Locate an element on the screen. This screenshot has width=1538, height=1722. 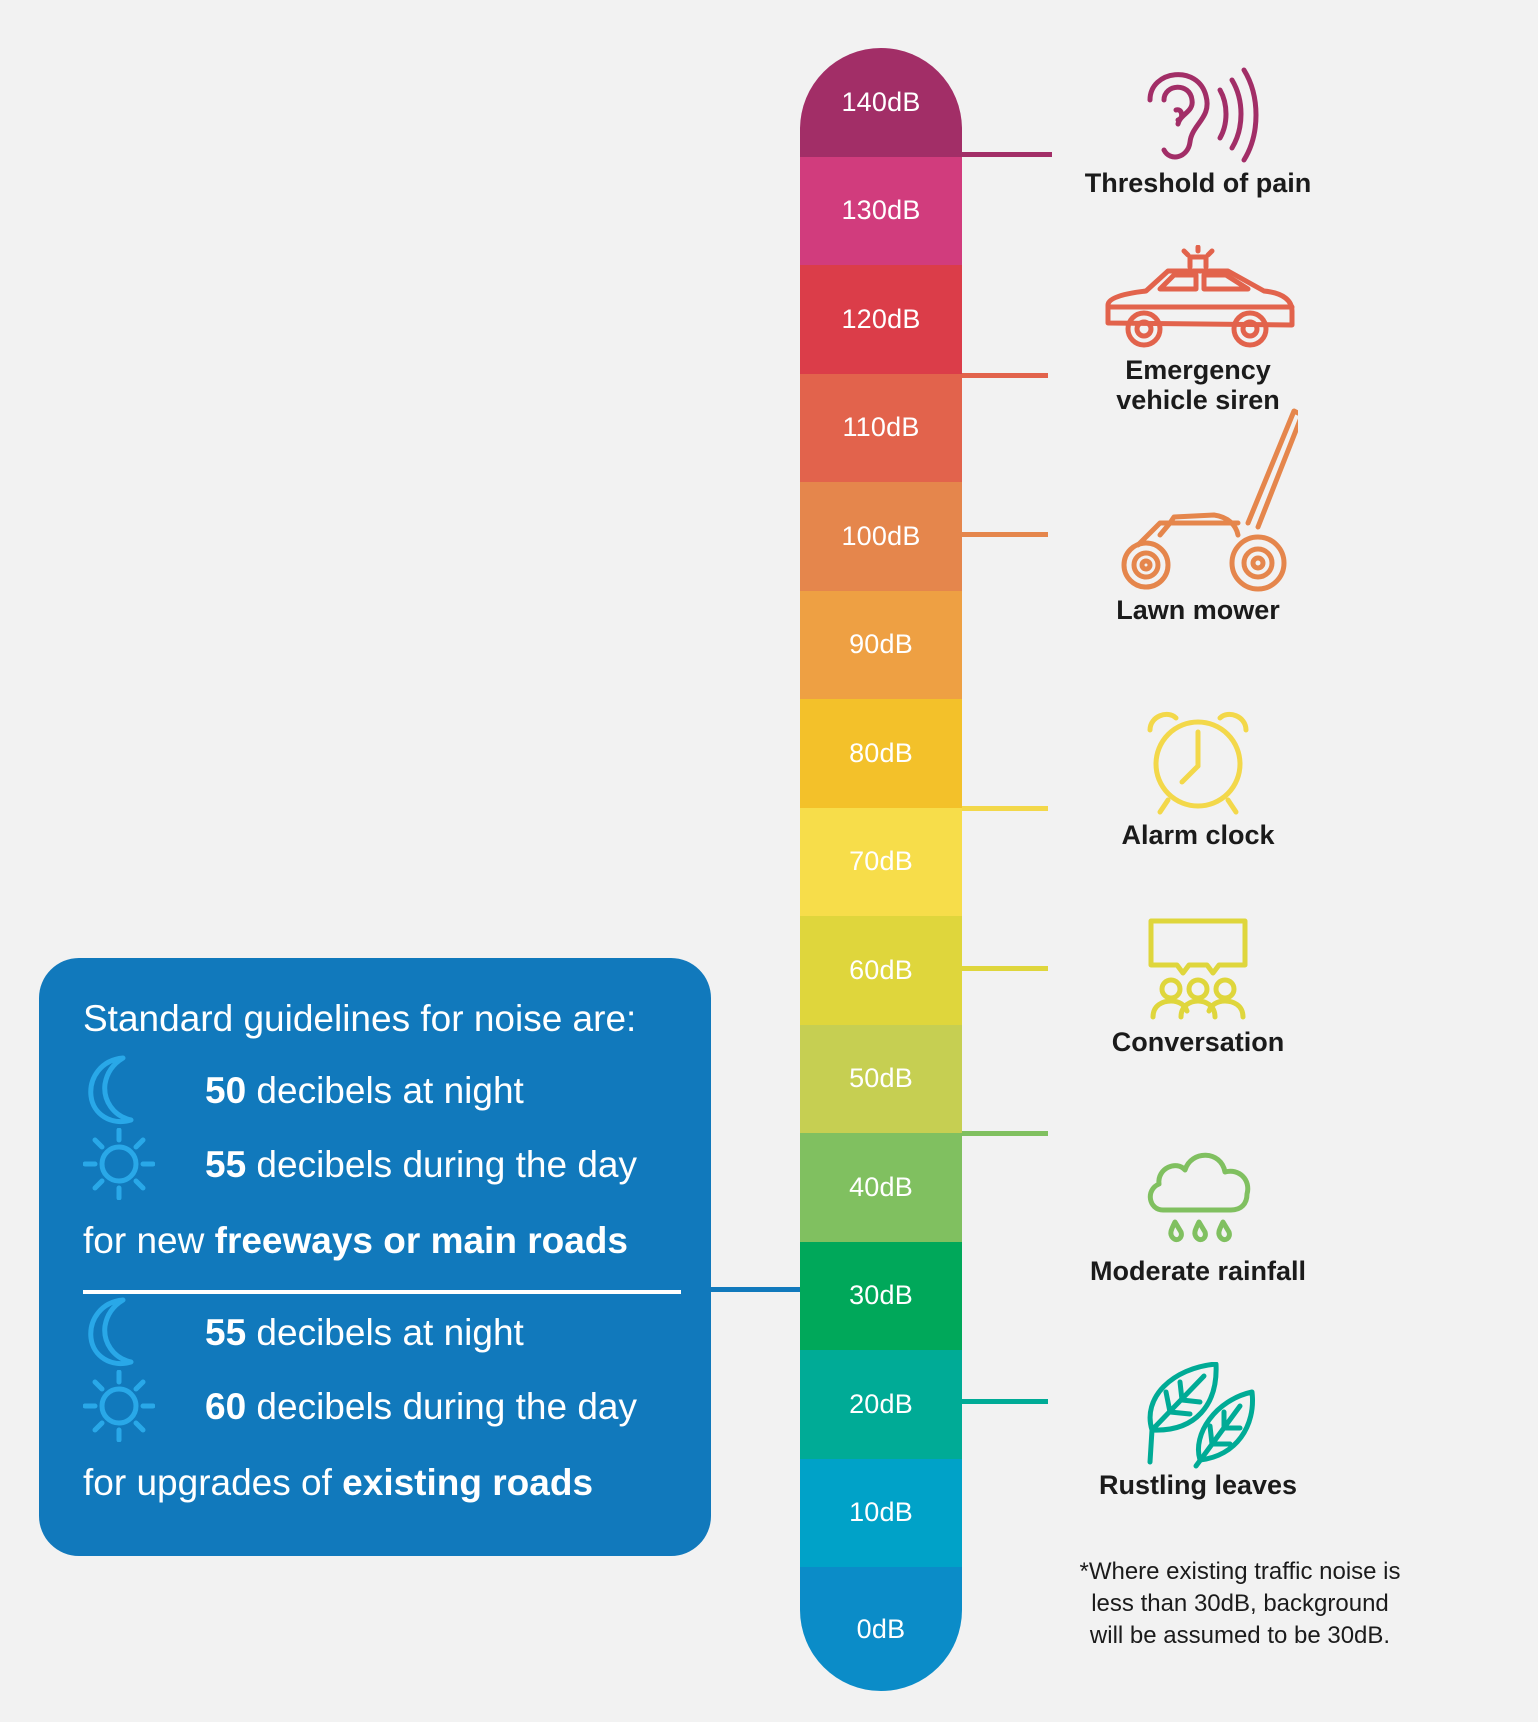
rain-cloud-icon is located at coordinates (1199, 1197).